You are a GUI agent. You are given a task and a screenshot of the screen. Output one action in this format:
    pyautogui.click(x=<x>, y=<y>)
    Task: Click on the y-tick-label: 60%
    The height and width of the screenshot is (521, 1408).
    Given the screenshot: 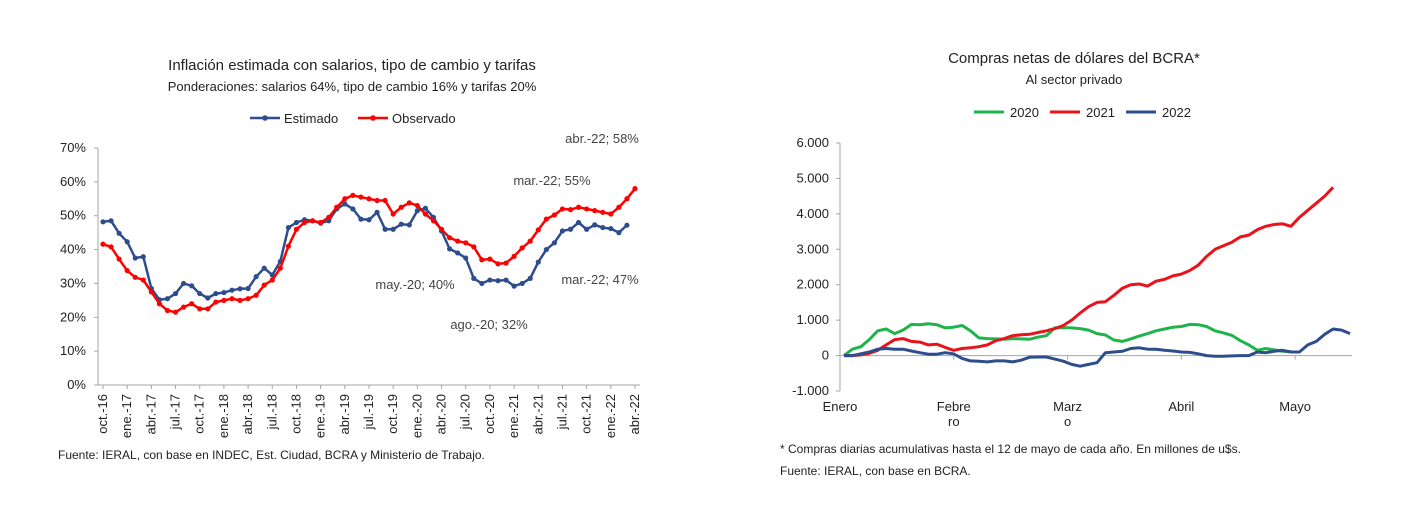 What is the action you would take?
    pyautogui.click(x=73, y=181)
    